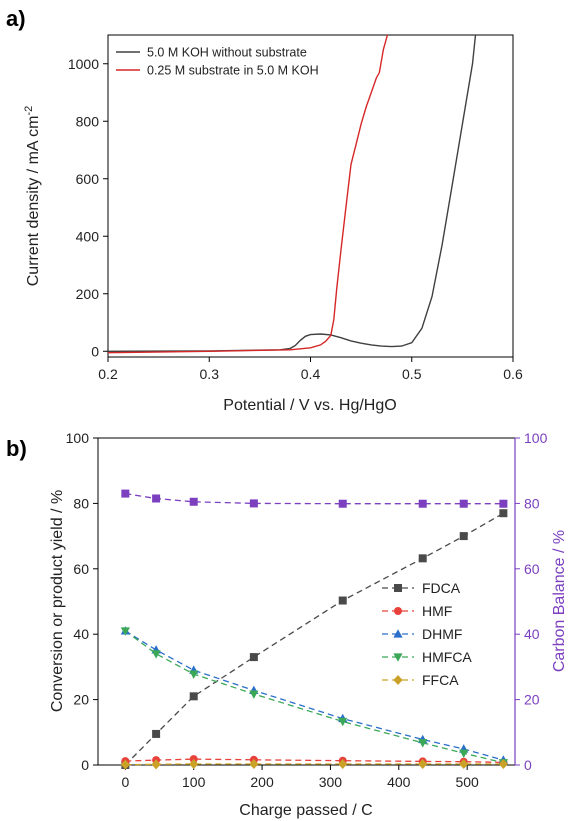  What do you see at coordinates (447, 657) in the screenshot?
I see `legend-label-hmfca: HMFCA` at bounding box center [447, 657].